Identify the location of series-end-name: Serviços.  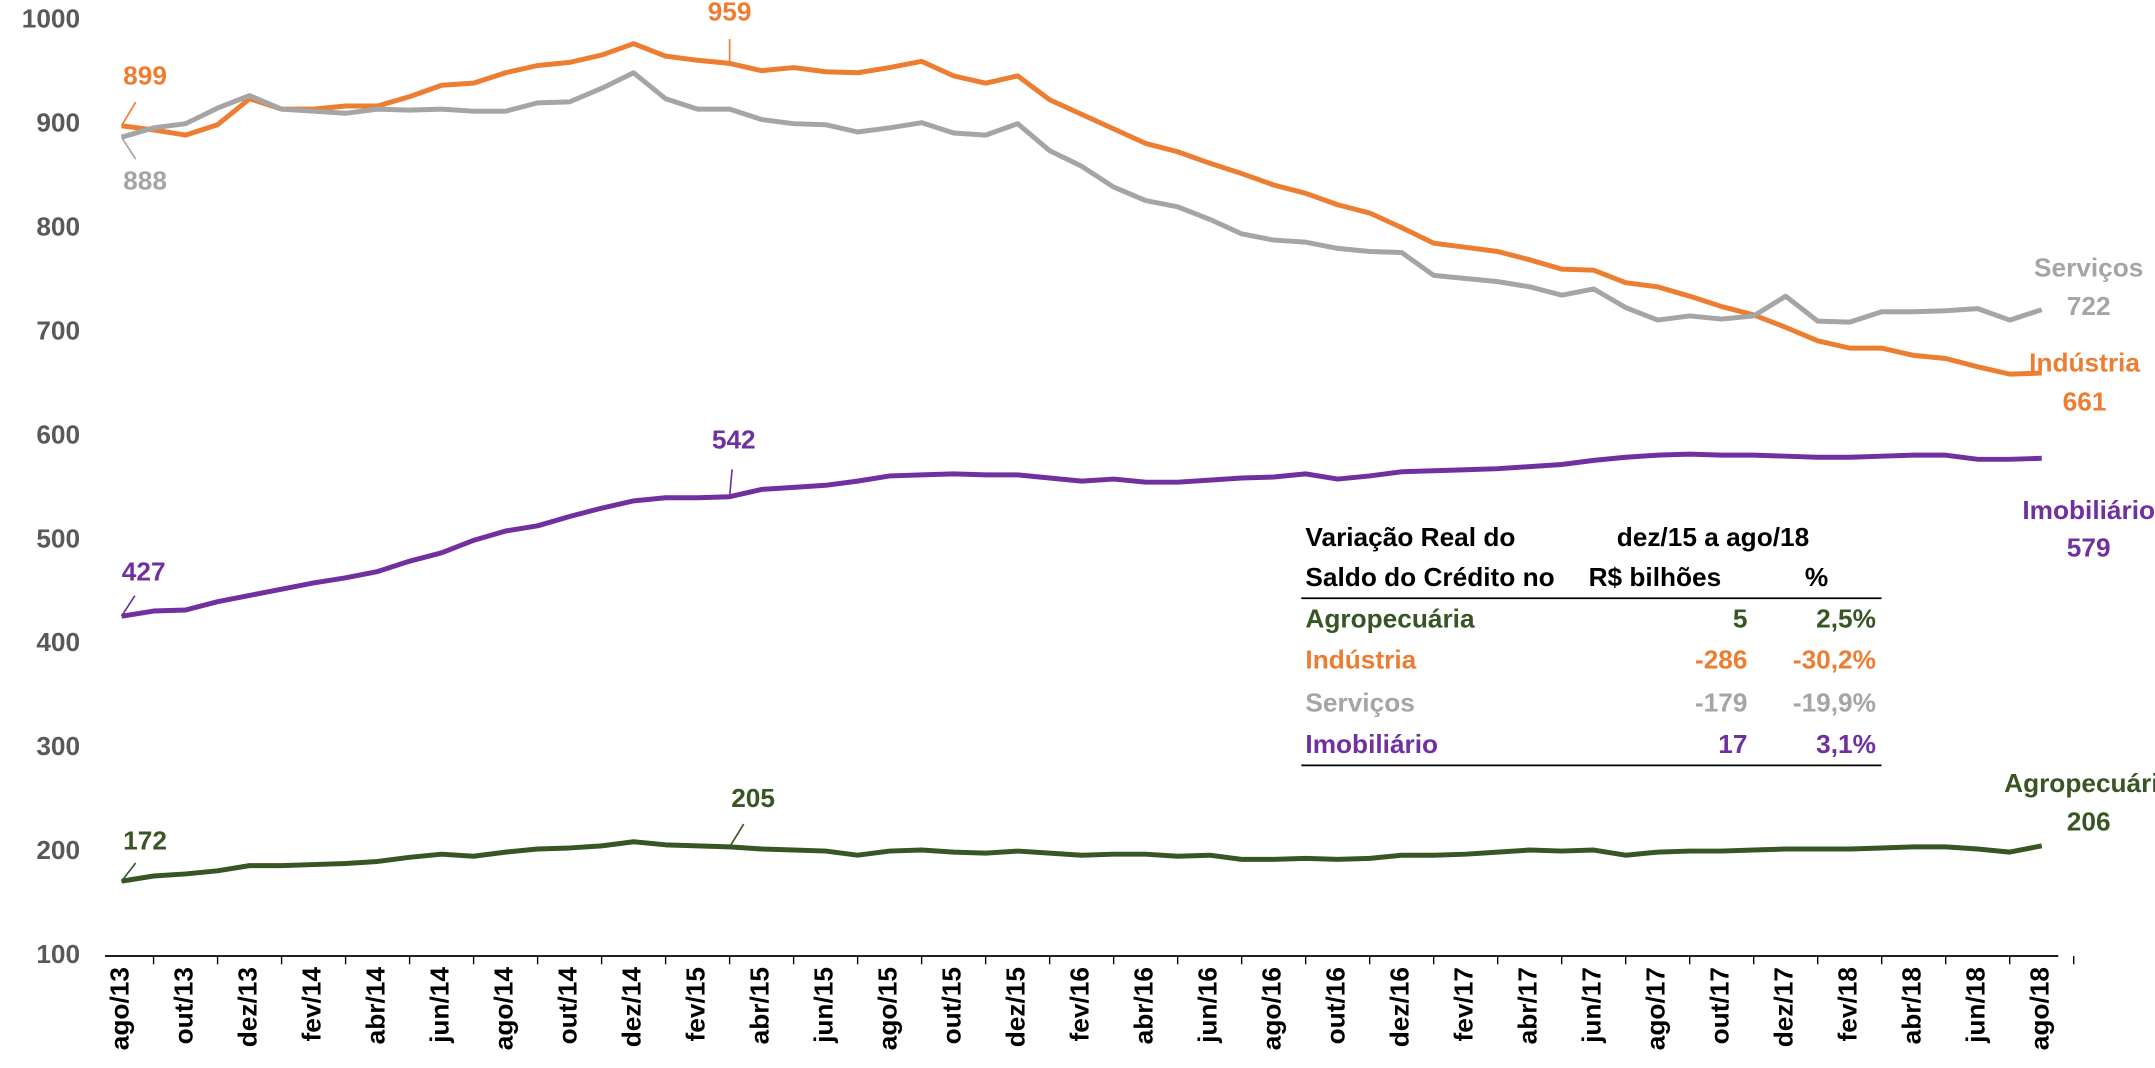
(2088, 268).